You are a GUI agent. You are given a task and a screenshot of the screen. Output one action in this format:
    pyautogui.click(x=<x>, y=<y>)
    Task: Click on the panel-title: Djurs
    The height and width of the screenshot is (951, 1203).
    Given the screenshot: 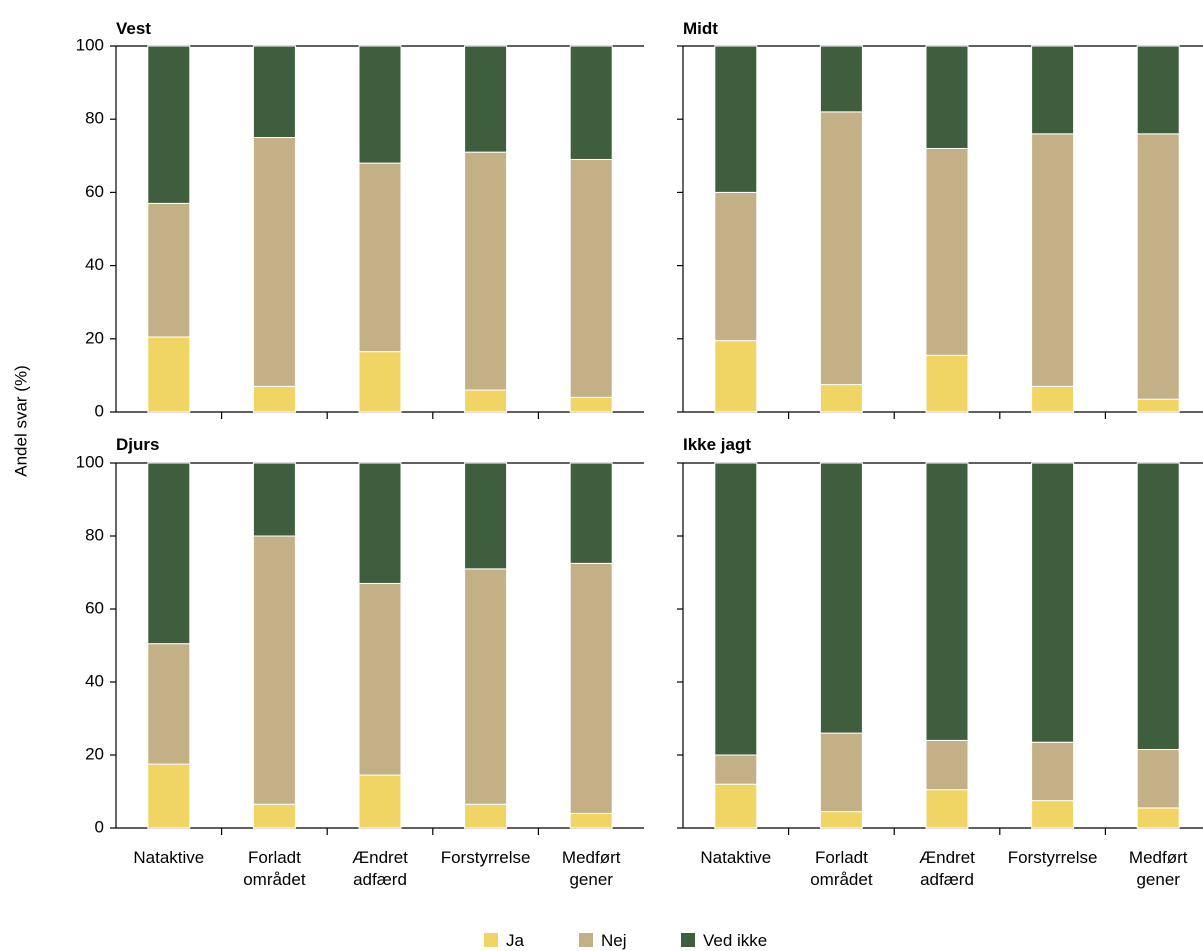 What is the action you would take?
    pyautogui.click(x=137, y=444)
    